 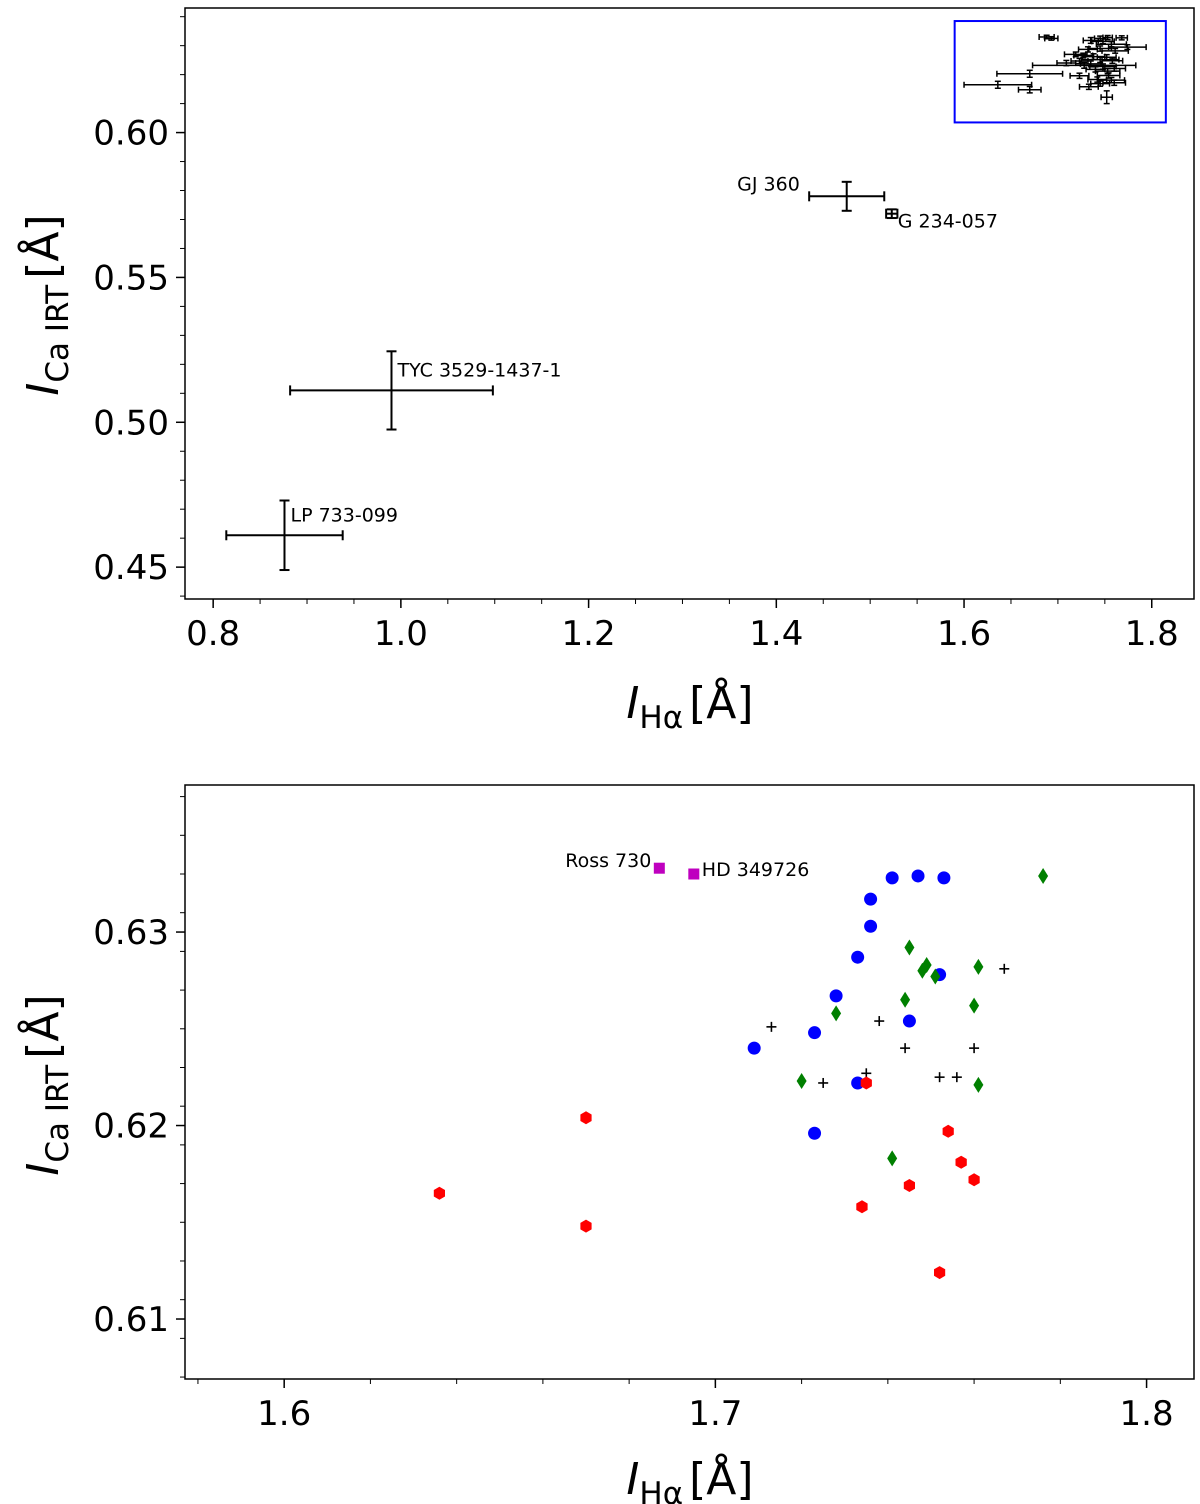 What do you see at coordinates (1152, 634) in the screenshot?
I see `top-x-tick-label: 1.8` at bounding box center [1152, 634].